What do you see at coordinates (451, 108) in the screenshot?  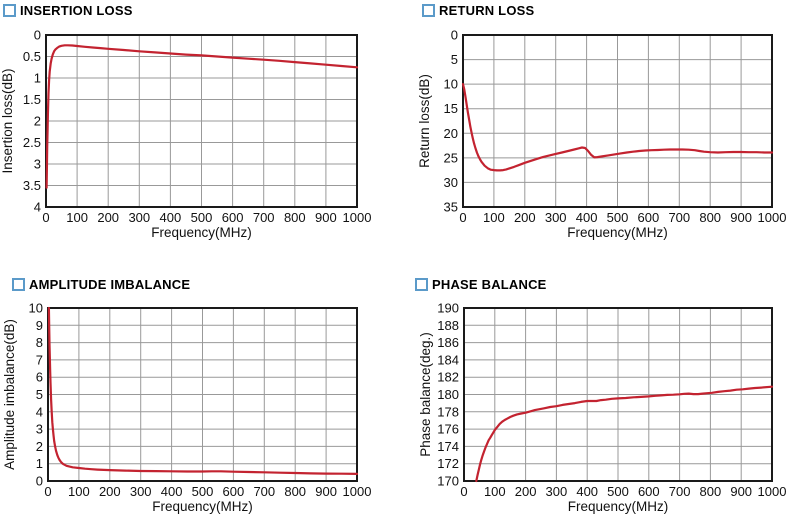 I see `y-tick-label: 15` at bounding box center [451, 108].